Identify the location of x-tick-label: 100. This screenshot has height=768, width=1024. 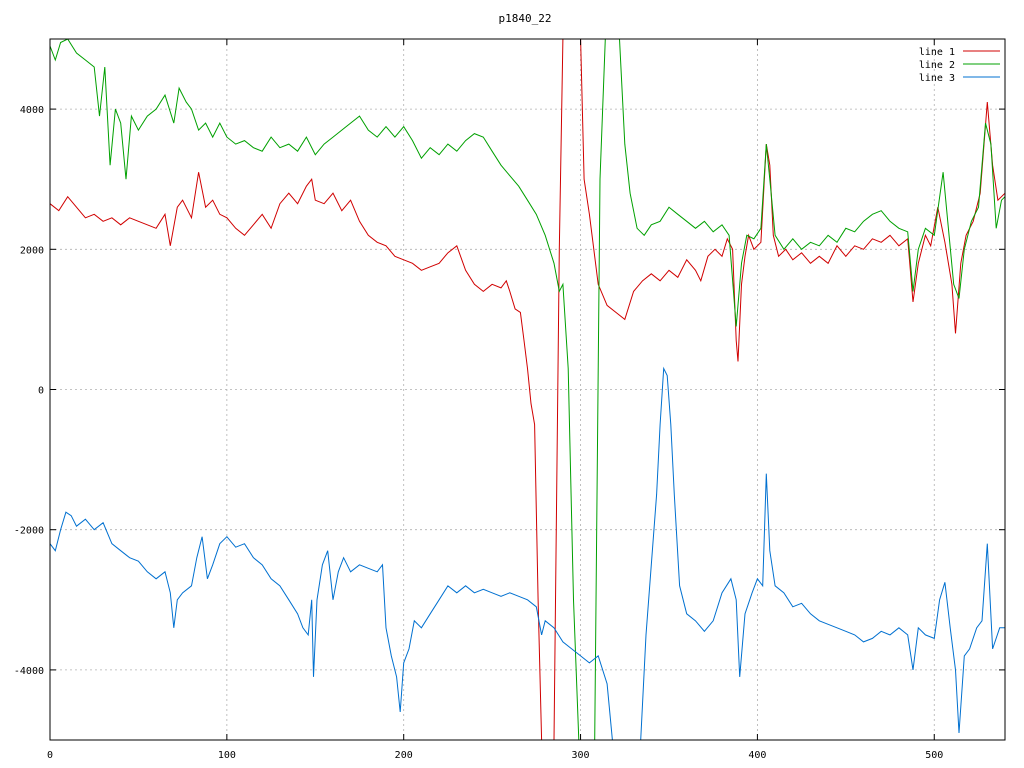
(227, 755).